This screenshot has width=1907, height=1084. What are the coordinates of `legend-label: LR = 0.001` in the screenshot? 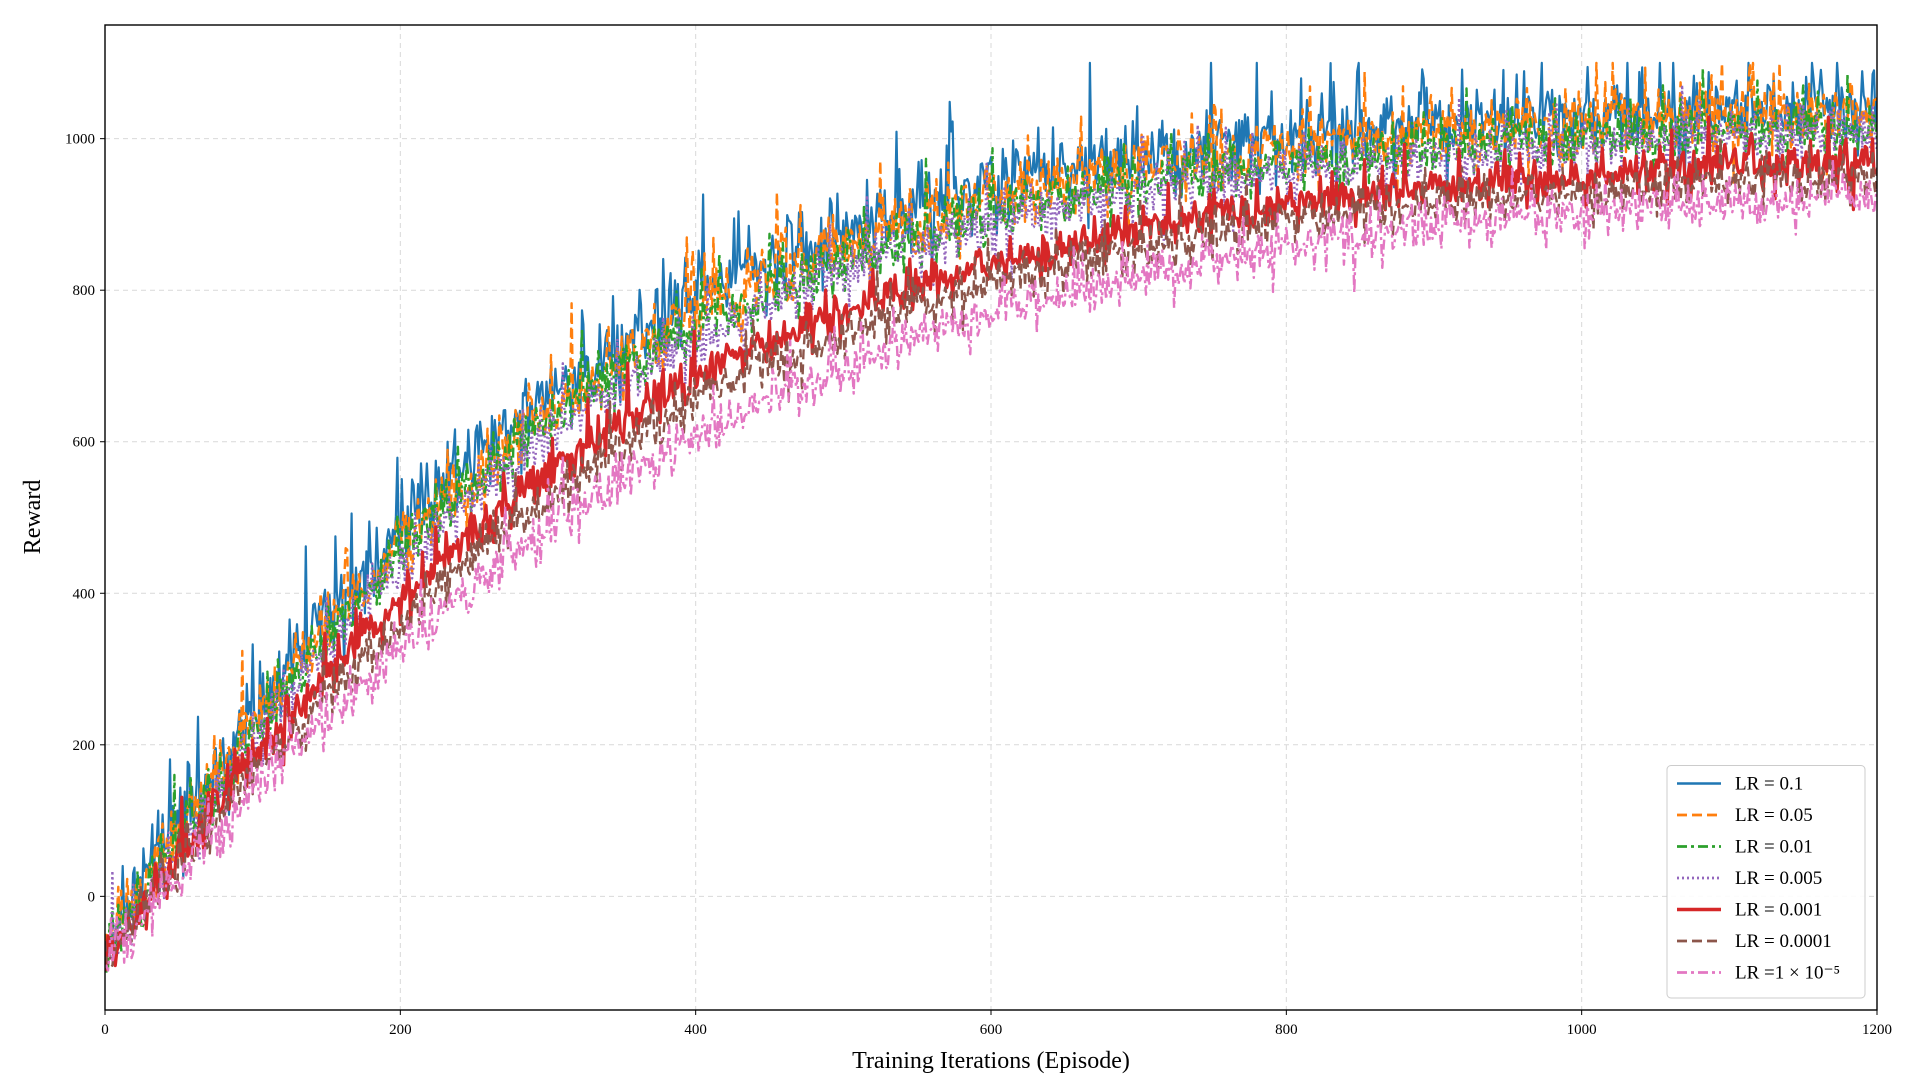 It's located at (1778, 910).